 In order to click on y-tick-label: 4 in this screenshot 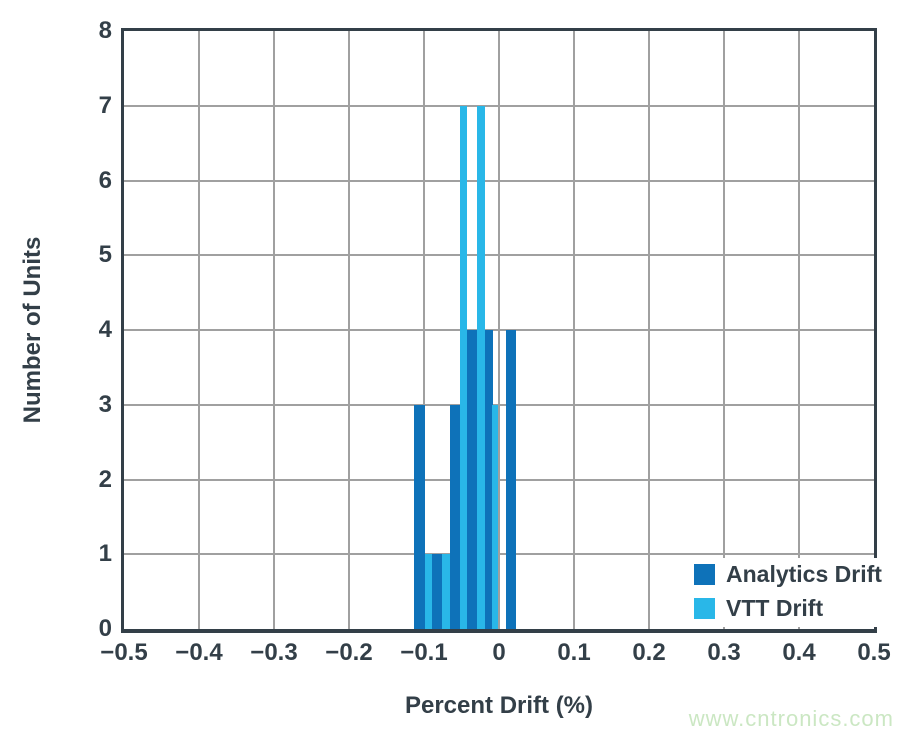, I will do `click(105, 329)`.